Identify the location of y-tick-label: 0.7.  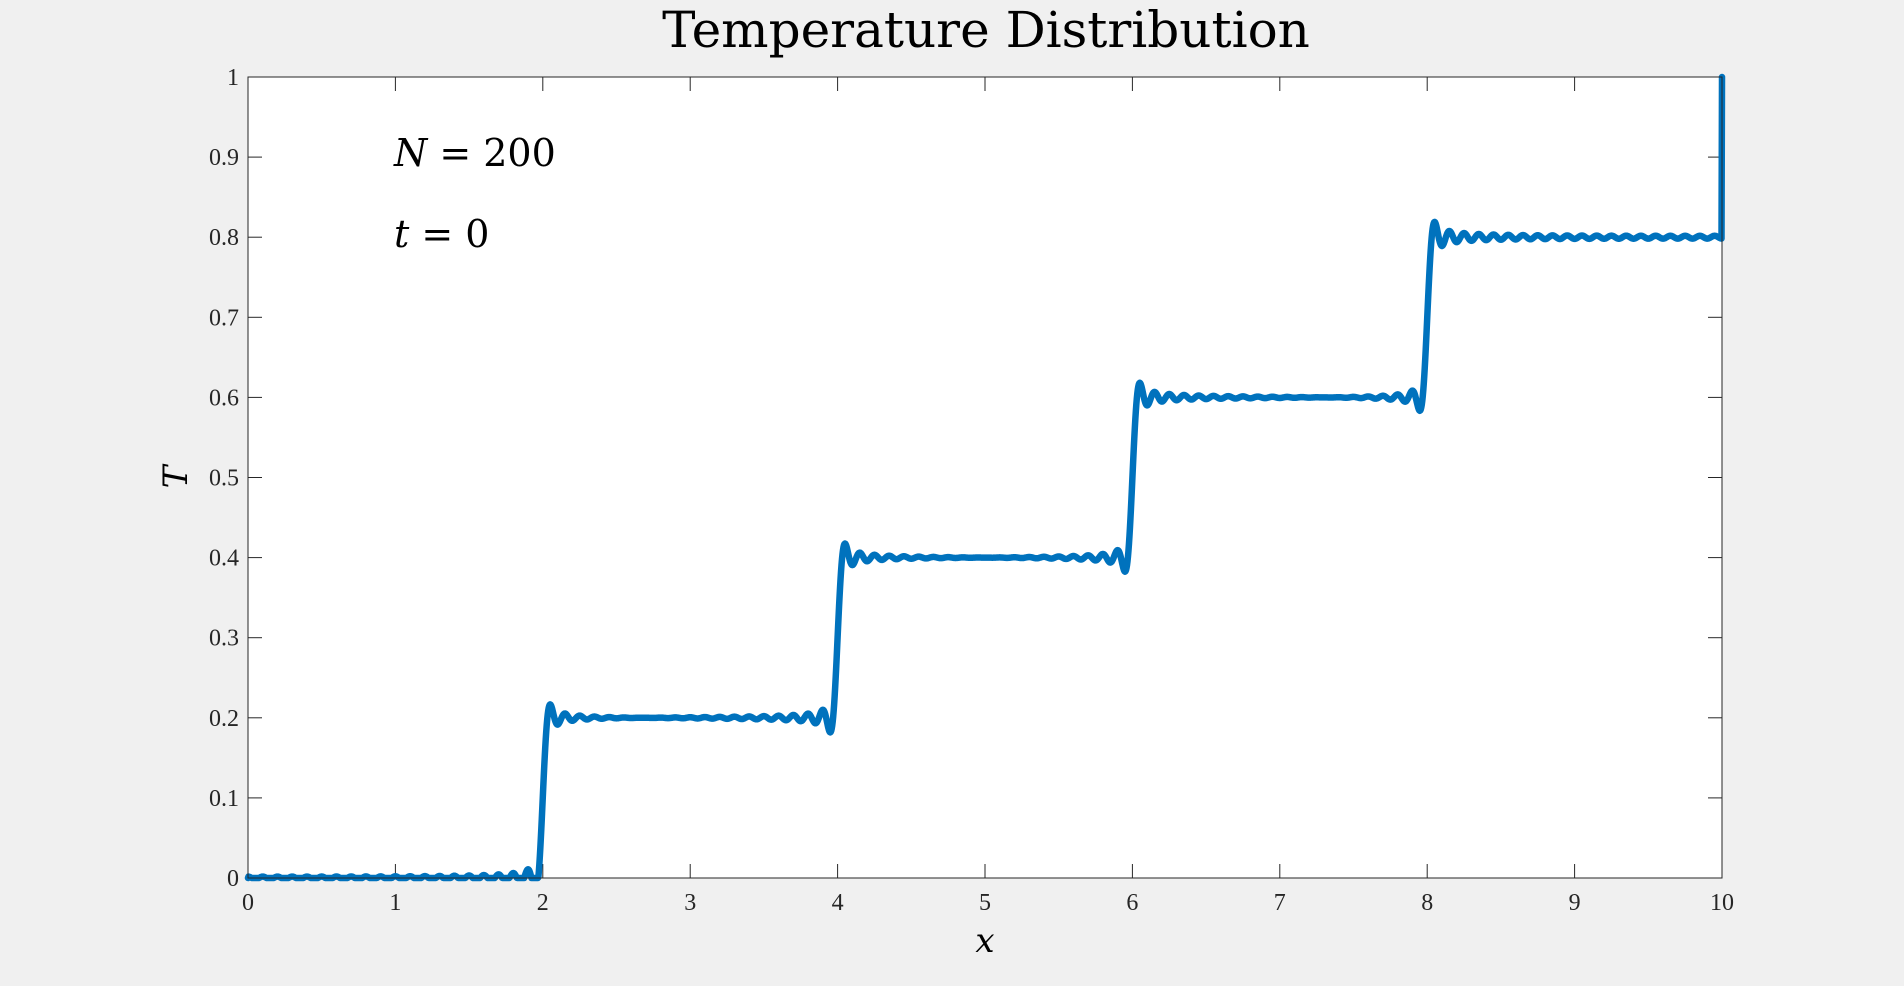
(224, 318).